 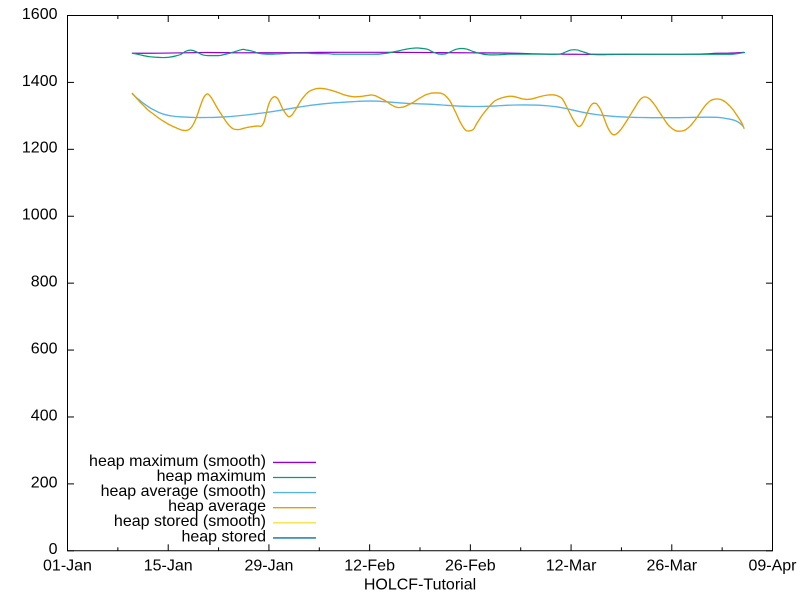 I want to click on svg-text: 1000, so click(x=40, y=215).